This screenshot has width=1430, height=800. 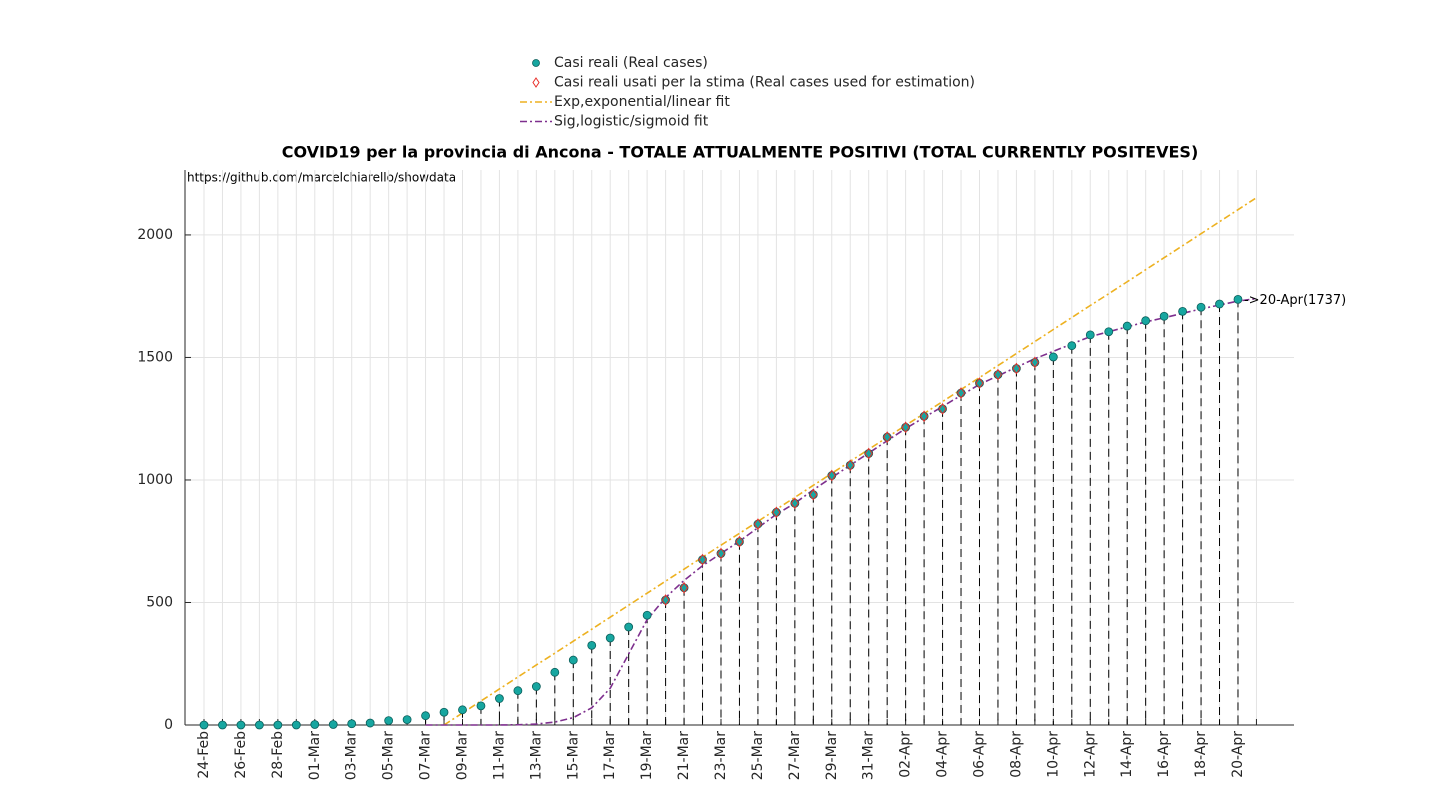 I want to click on legend-marker, so click(x=536, y=63).